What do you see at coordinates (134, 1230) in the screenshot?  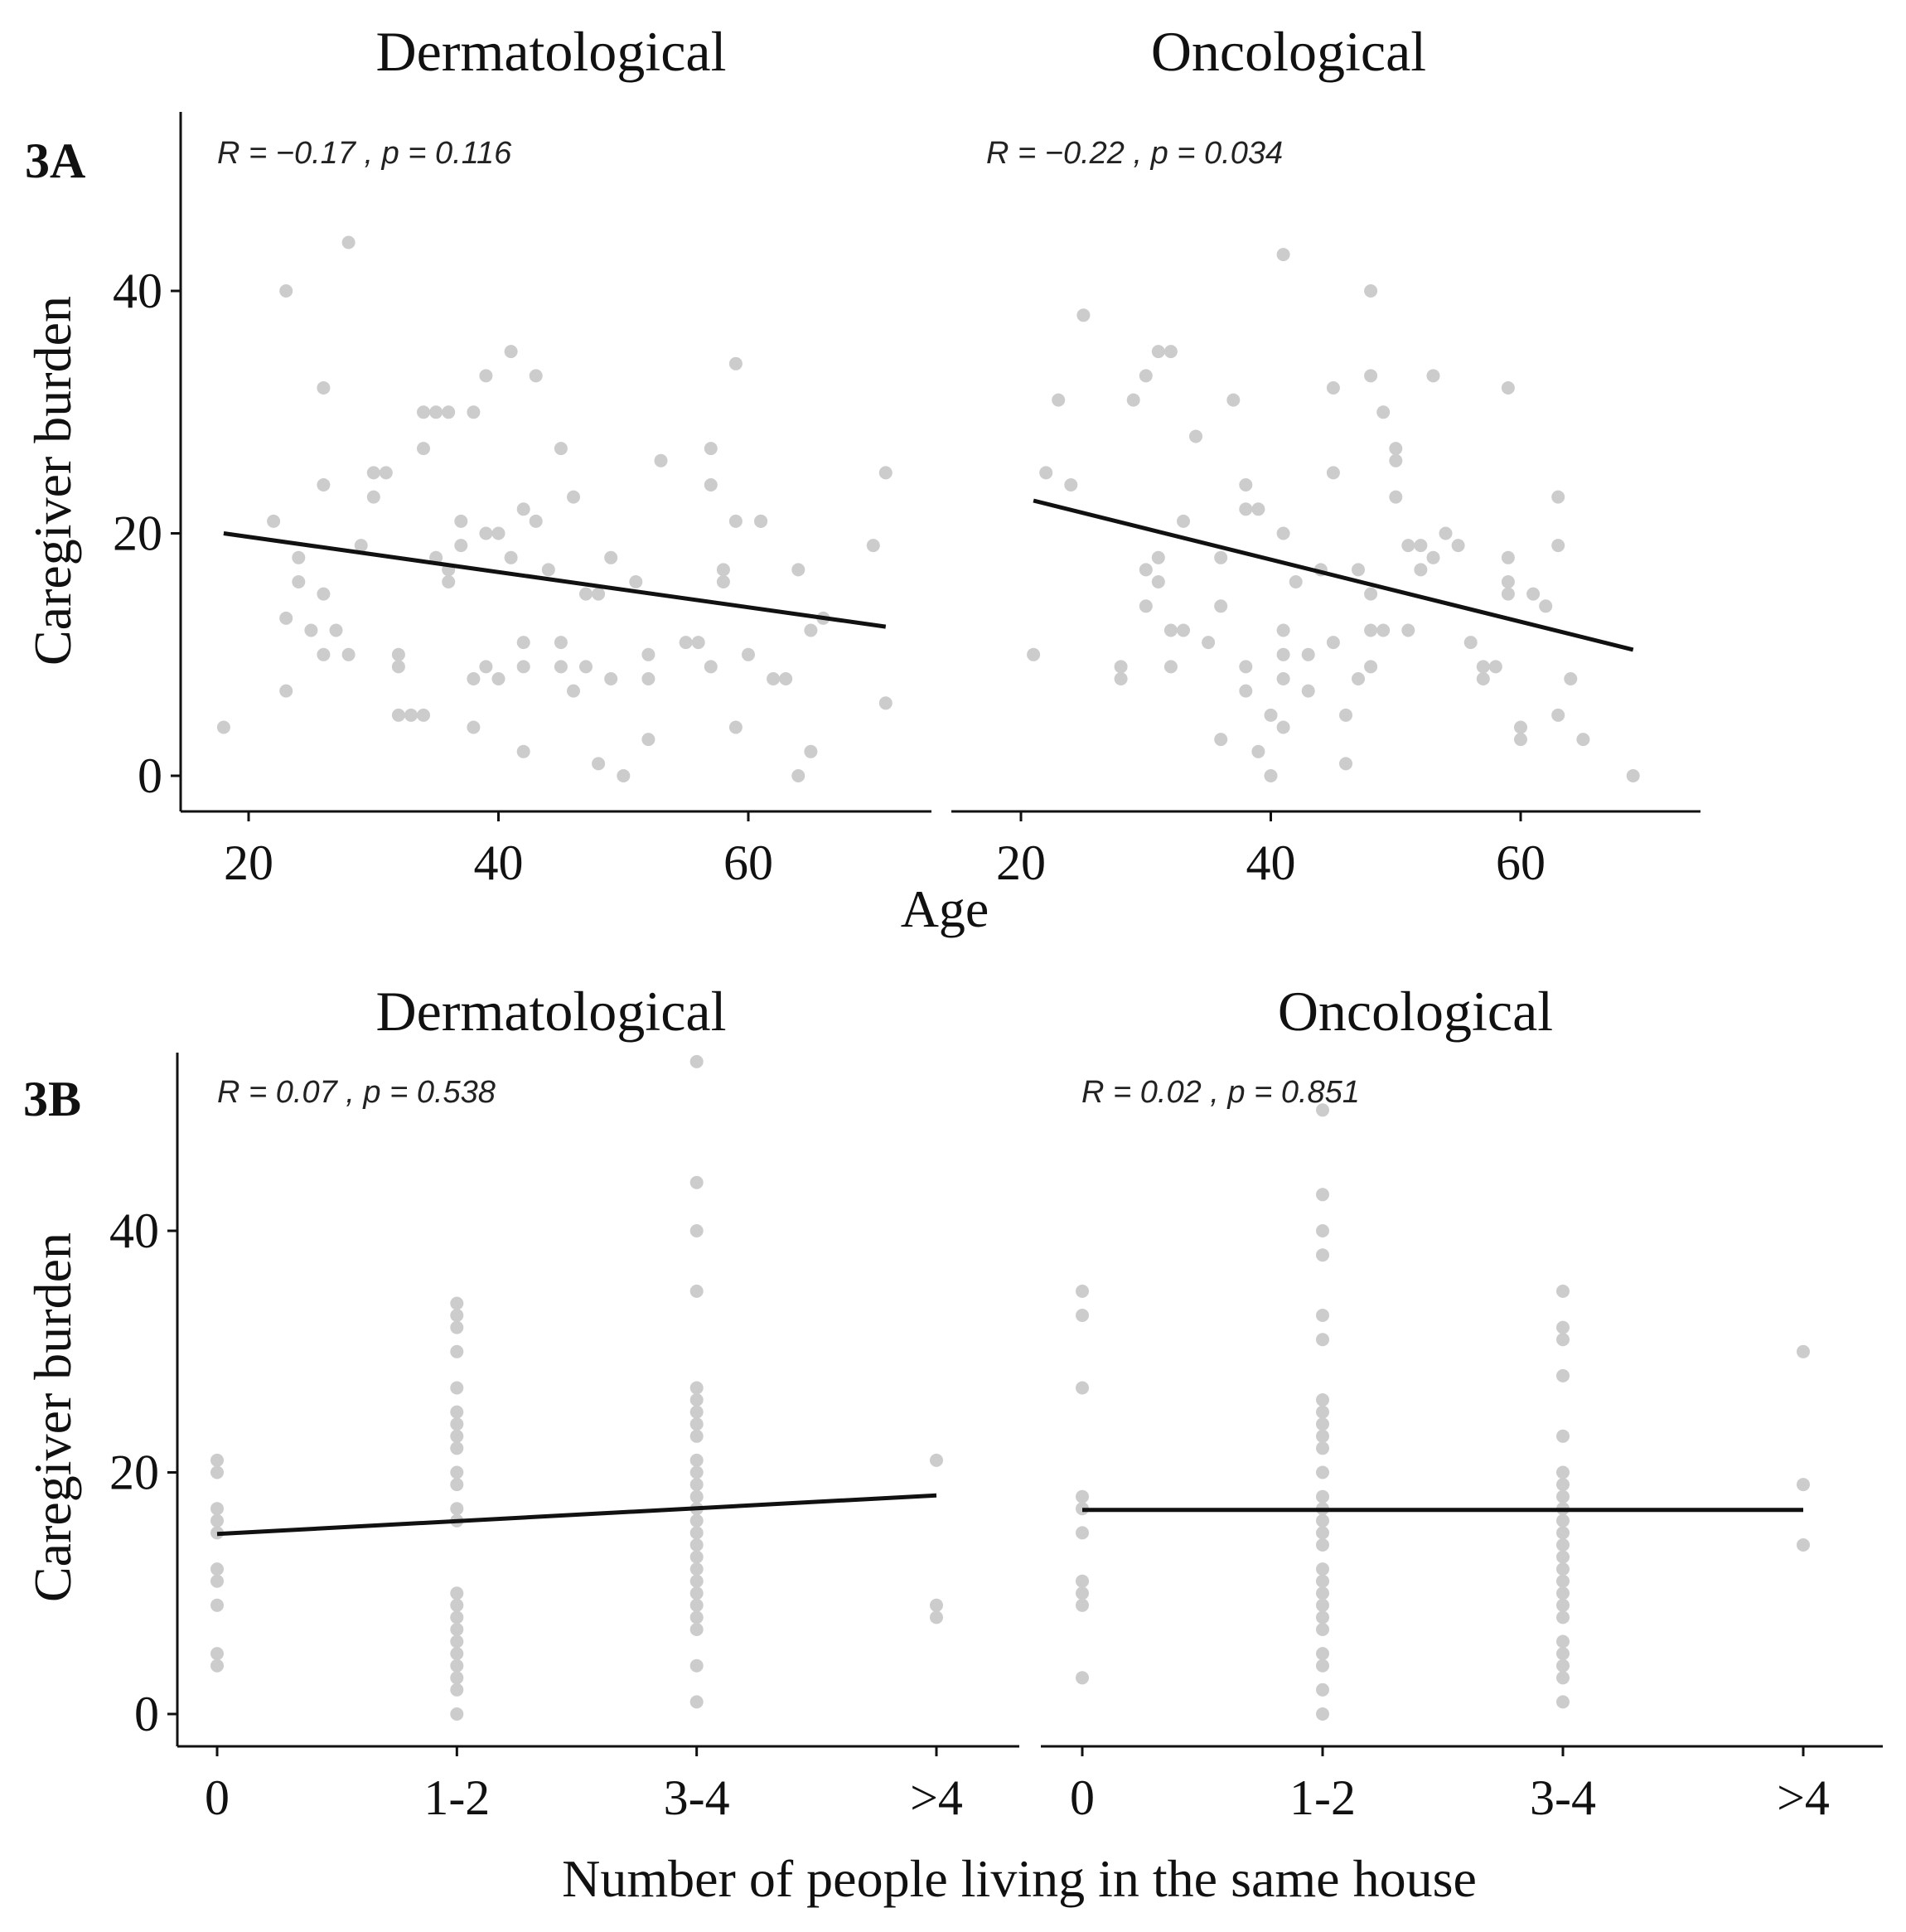 I see `y-tick-label: 40` at bounding box center [134, 1230].